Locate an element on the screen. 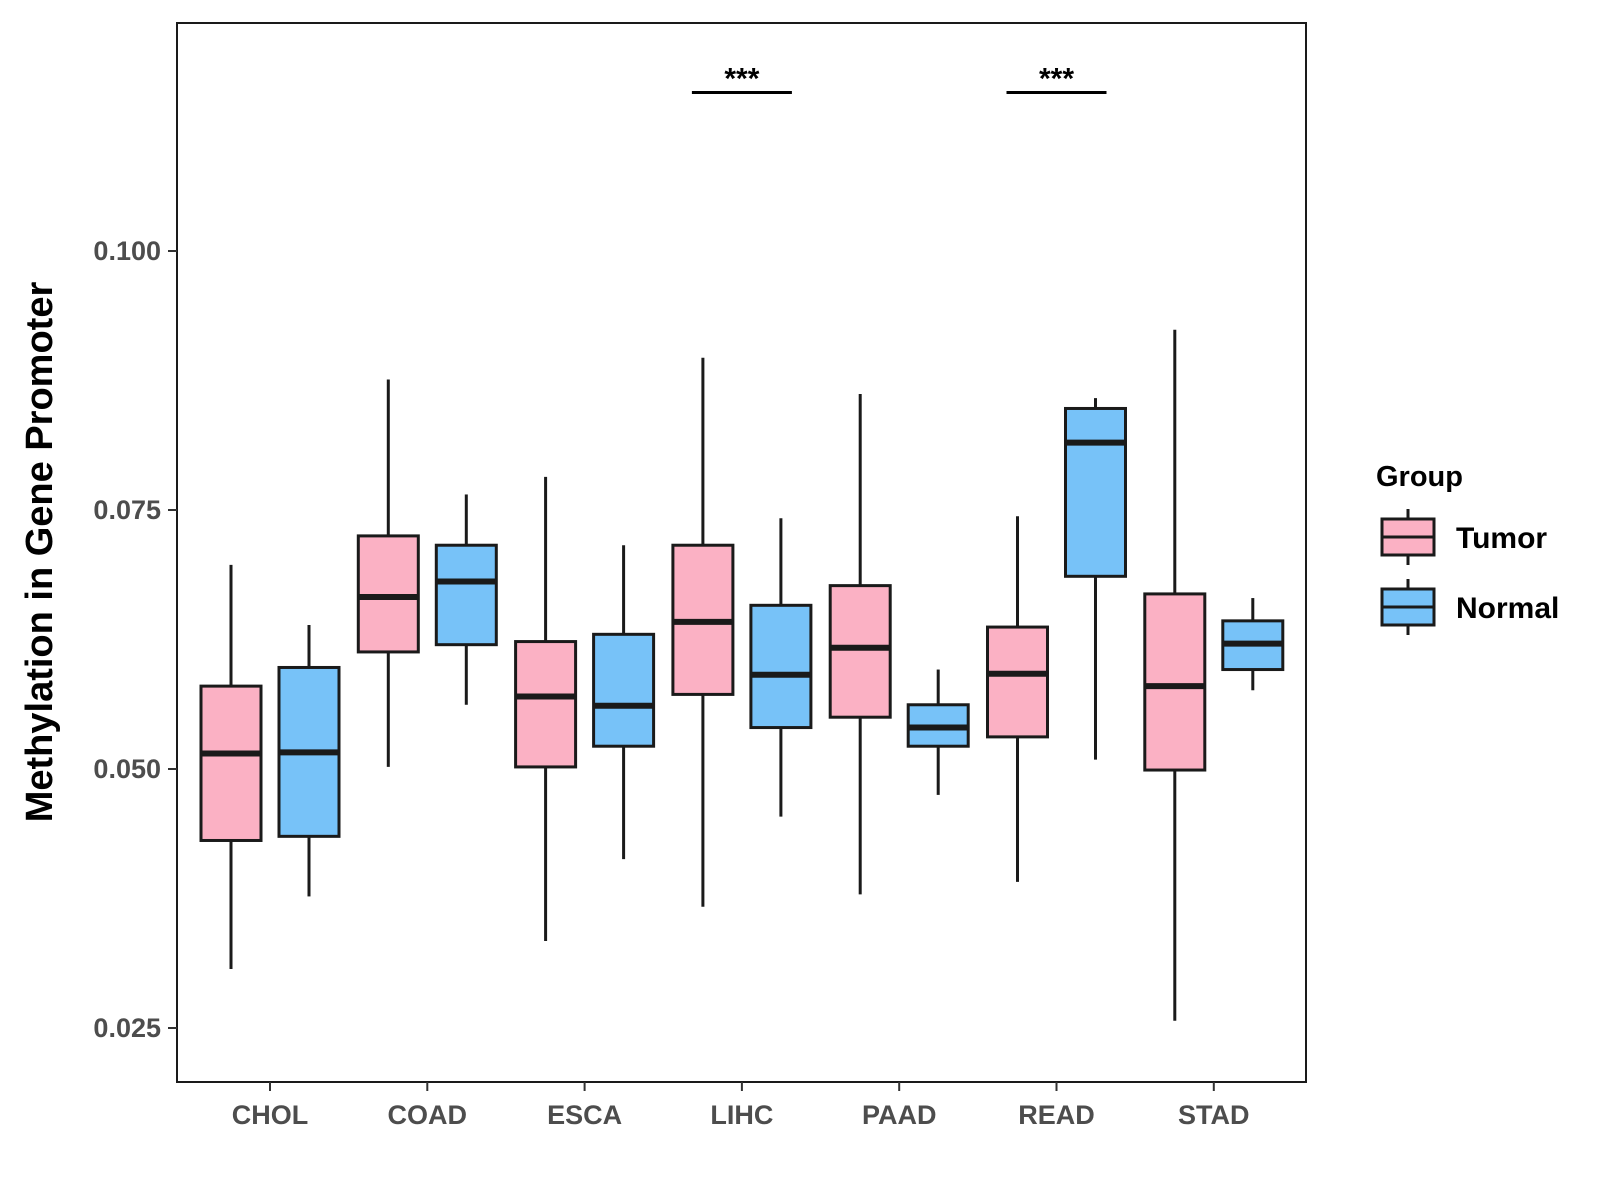  x-tick-label-esca: ESCA is located at coordinates (584, 1115).